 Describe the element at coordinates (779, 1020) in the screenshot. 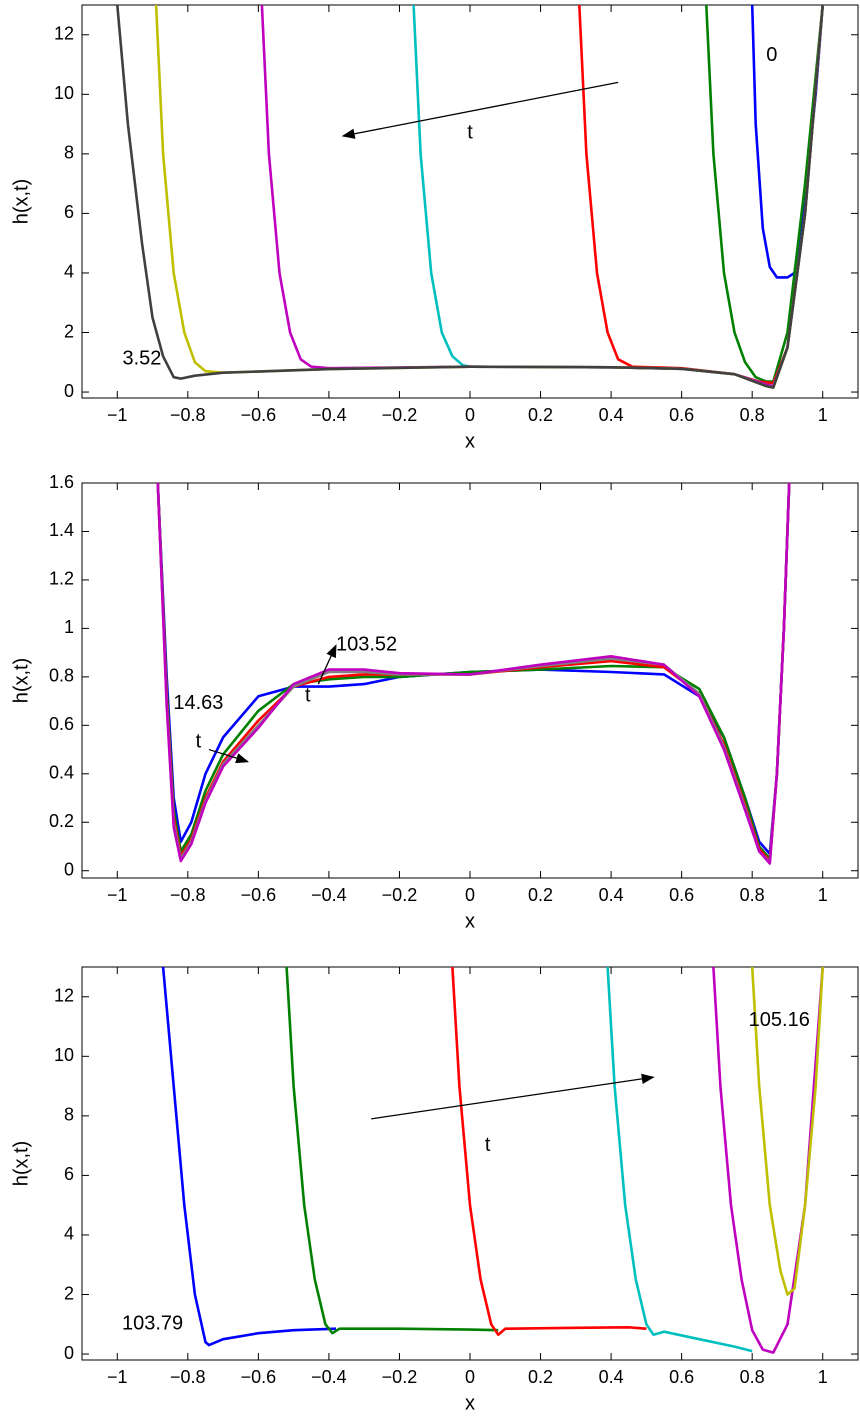

I see `annotation: 105.16` at that location.